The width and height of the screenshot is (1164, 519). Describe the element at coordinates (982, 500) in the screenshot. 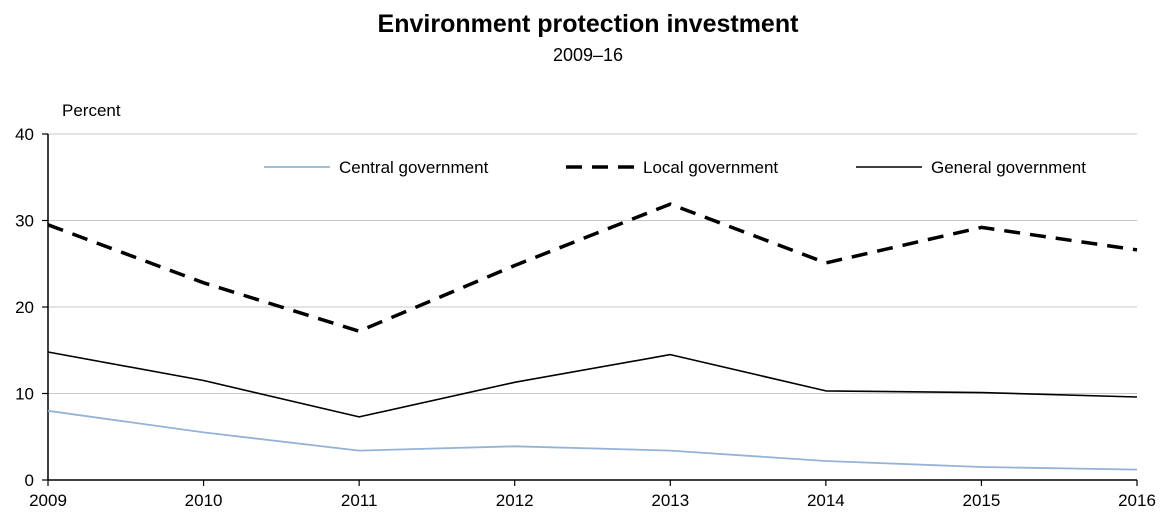

I see `x-tick-label: 2015` at that location.